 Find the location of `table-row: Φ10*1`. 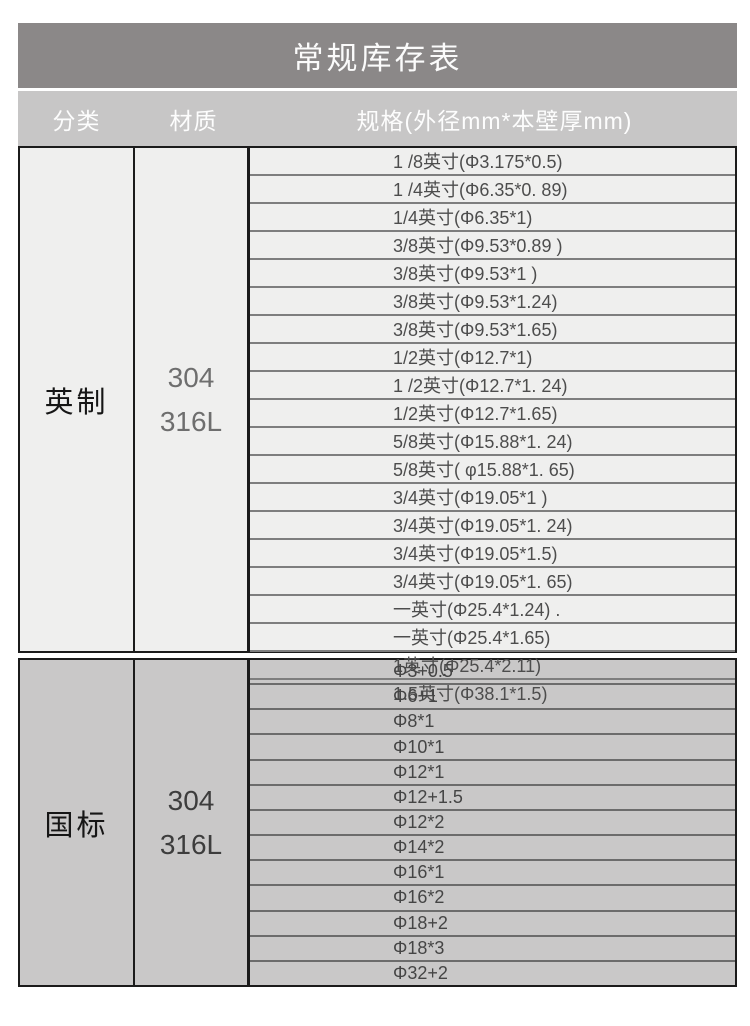

table-row: Φ10*1 is located at coordinates (492, 748).